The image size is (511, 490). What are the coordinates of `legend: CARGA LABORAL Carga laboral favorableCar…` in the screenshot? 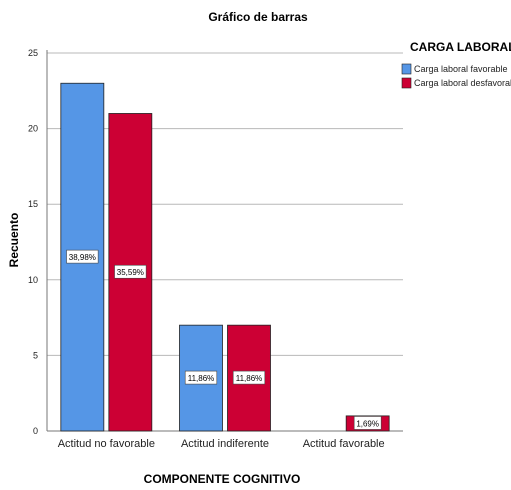 It's located at (456, 64).